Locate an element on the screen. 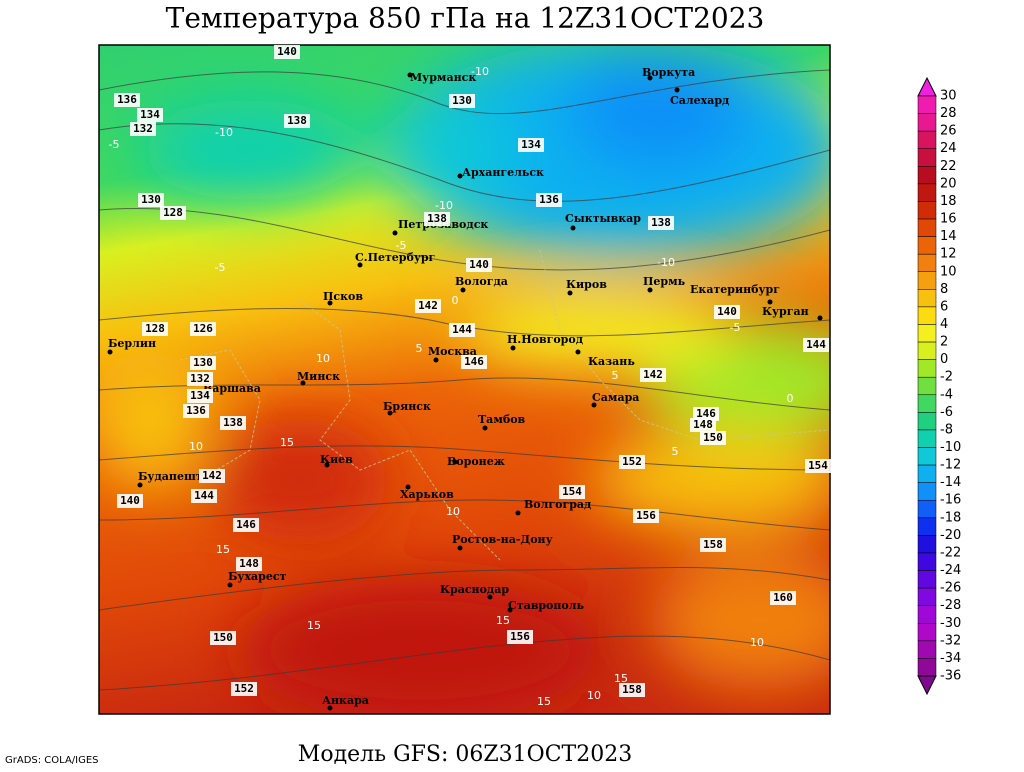  colorbar-label: -18 is located at coordinates (950, 517).